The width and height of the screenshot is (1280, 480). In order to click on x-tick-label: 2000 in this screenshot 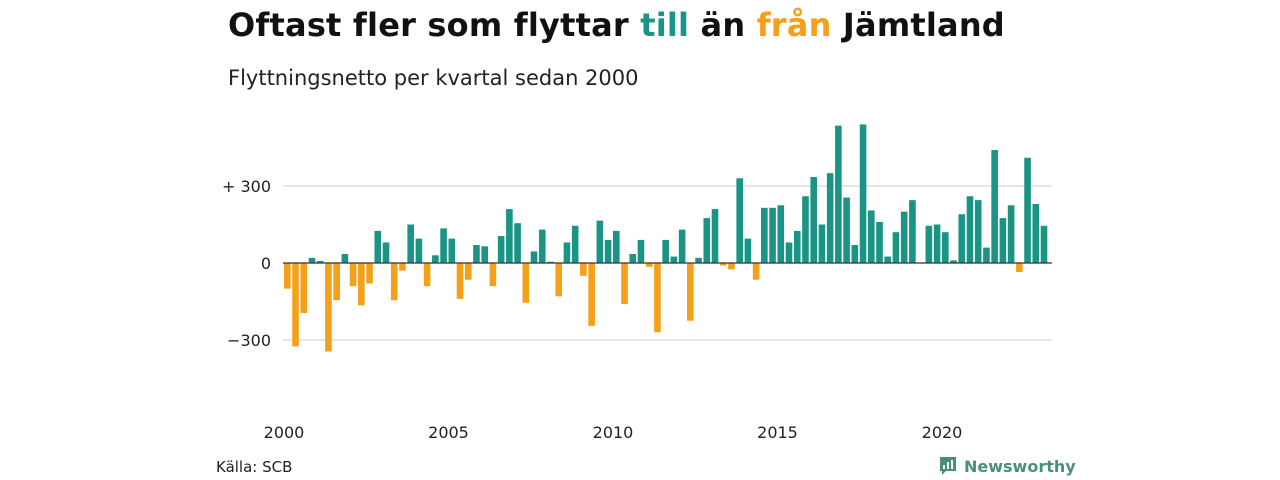, I will do `click(284, 432)`.